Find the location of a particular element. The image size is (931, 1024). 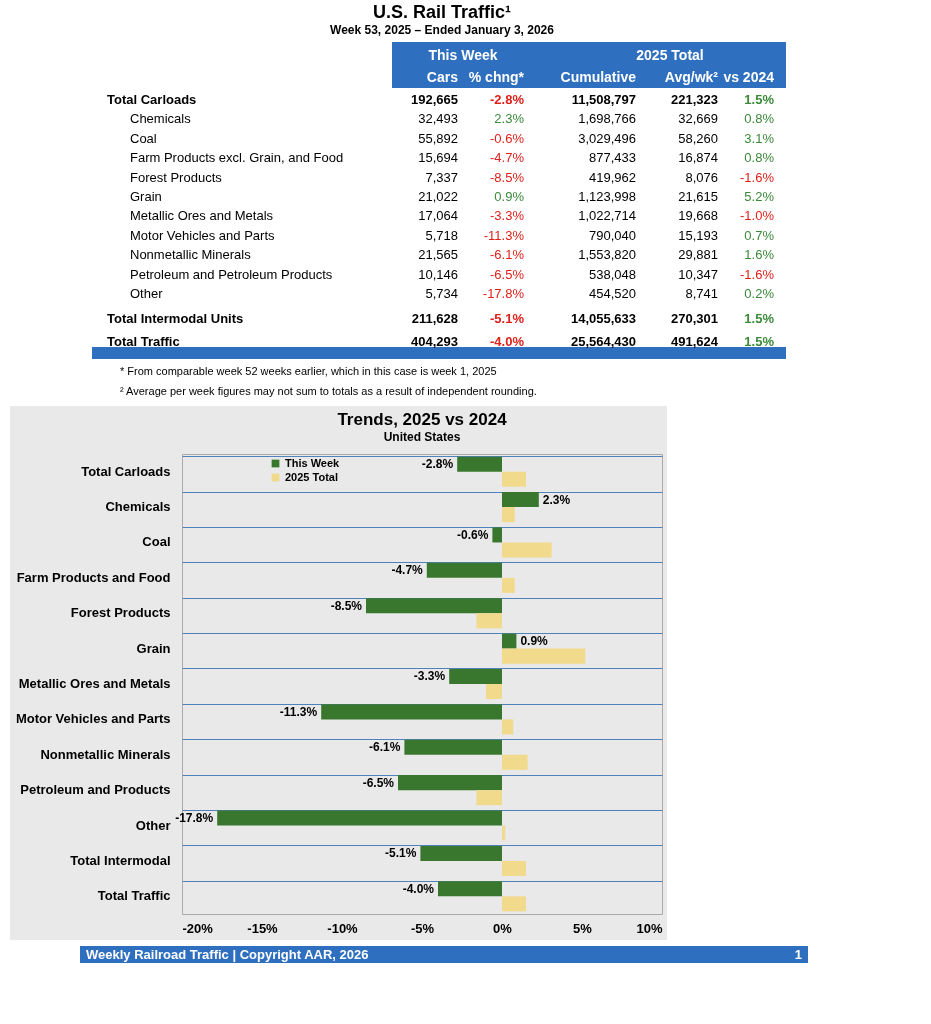

y-tick-label: Metallic Ores and Metals is located at coordinates (94, 683).